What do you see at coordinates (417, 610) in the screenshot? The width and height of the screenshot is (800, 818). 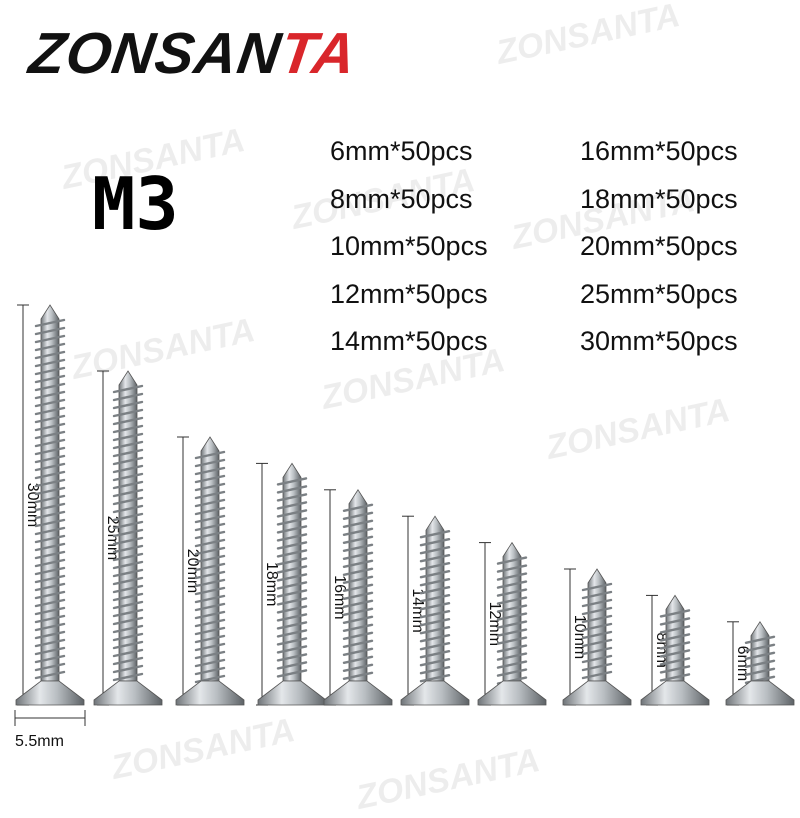 I see `length-label: 14mm` at bounding box center [417, 610].